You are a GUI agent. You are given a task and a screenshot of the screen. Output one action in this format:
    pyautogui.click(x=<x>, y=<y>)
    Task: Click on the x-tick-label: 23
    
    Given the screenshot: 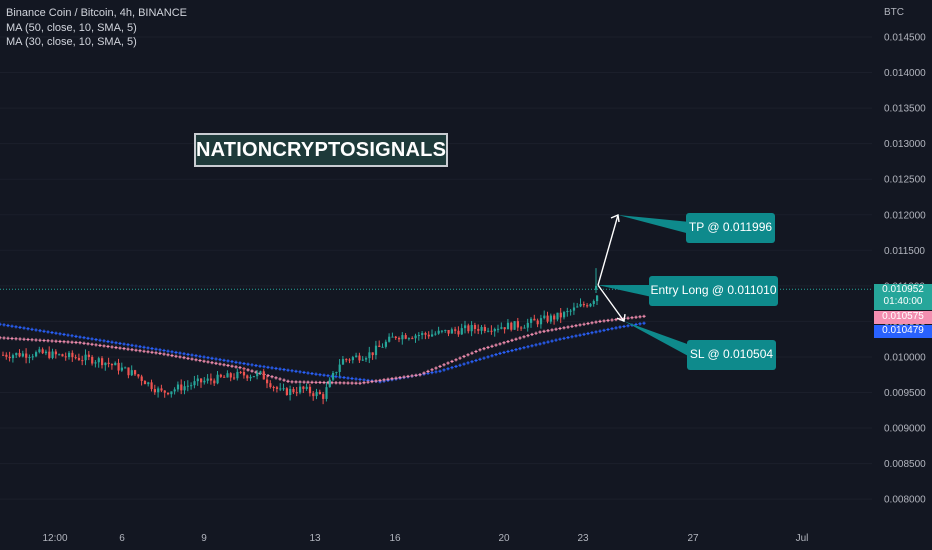 What is the action you would take?
    pyautogui.click(x=583, y=538)
    